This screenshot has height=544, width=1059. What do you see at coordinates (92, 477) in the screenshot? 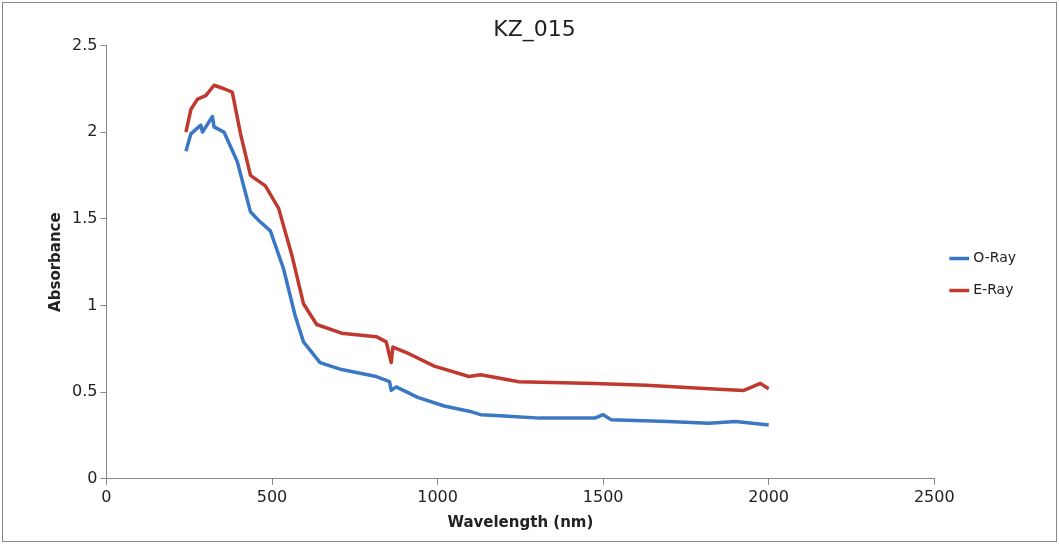
I see `y-tick-label: 0` at bounding box center [92, 477].